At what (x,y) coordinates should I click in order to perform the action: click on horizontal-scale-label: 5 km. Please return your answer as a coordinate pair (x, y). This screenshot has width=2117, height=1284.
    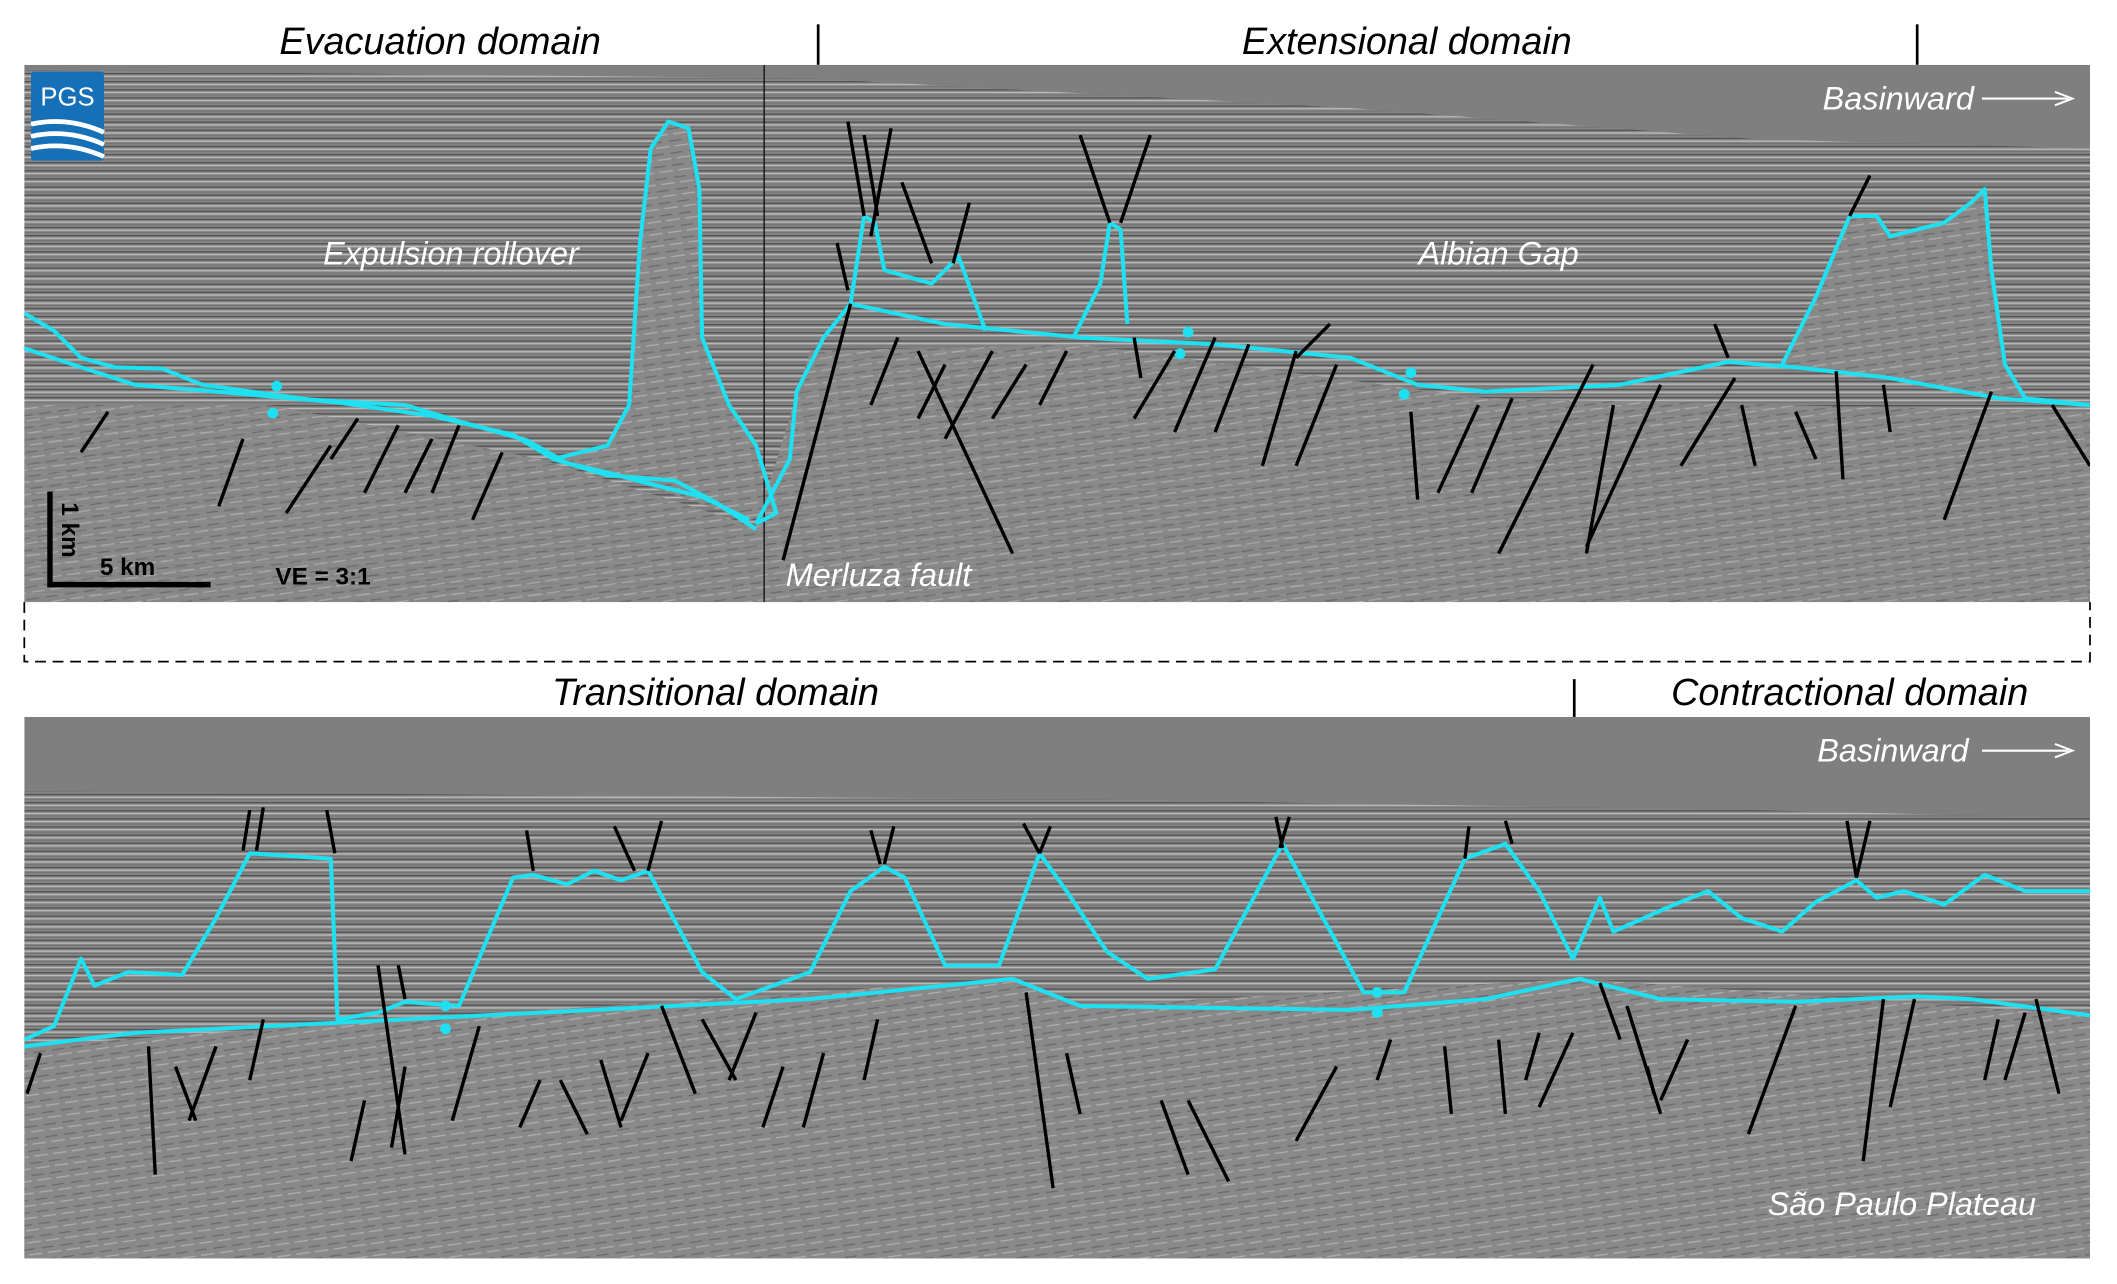
    Looking at the image, I should click on (127, 567).